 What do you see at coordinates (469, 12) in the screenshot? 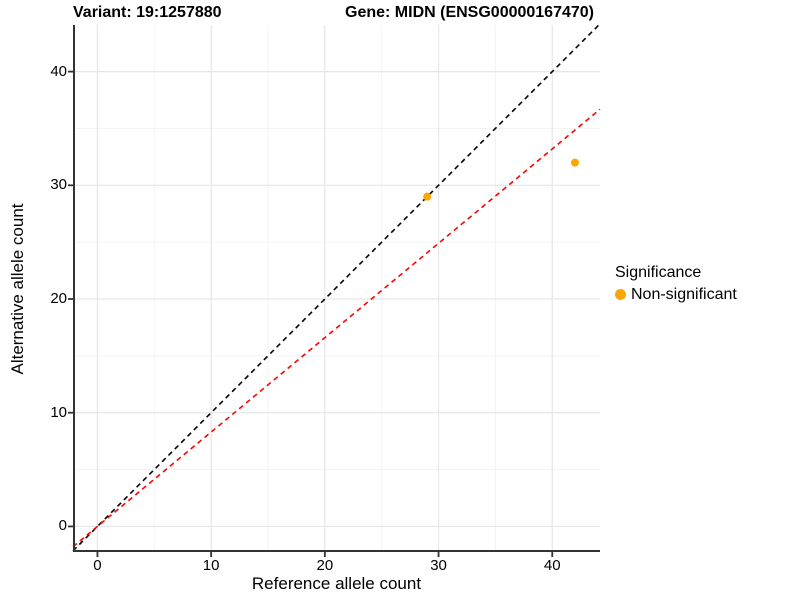
I see `gene-title: Gene: MIDN (ENSG00000167470)` at bounding box center [469, 12].